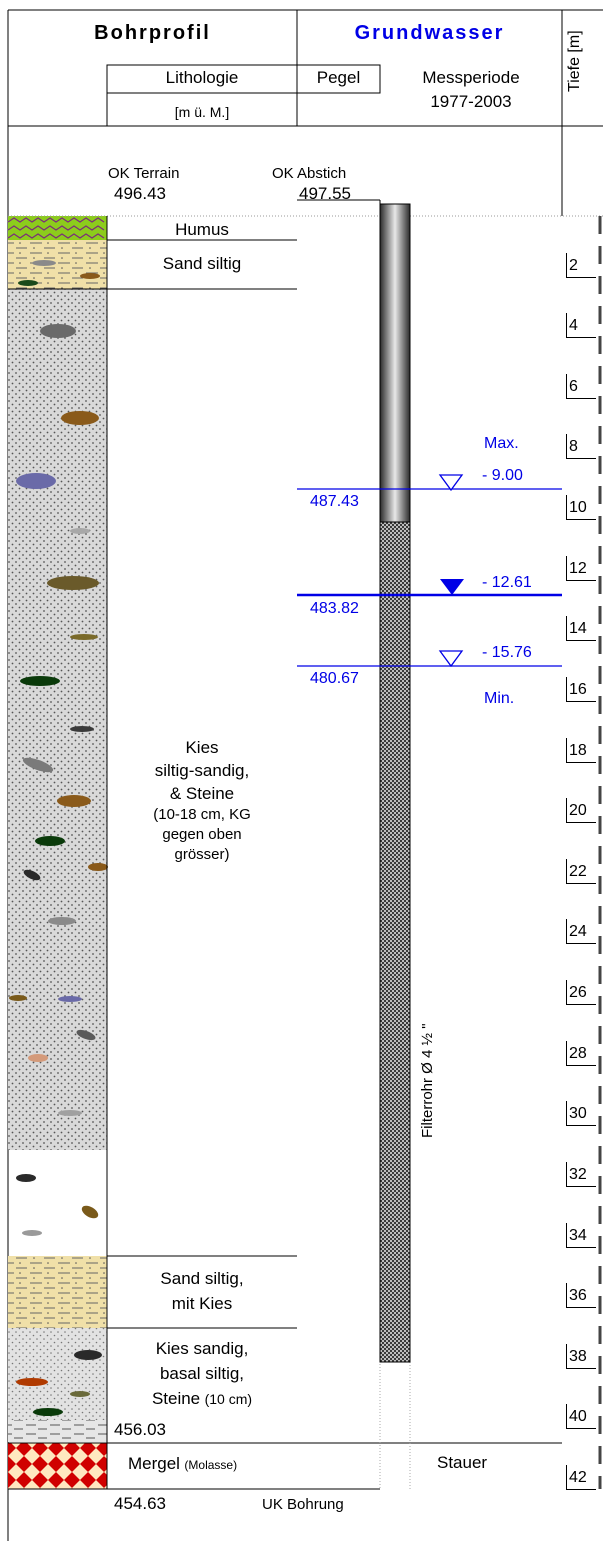  Describe the element at coordinates (334, 501) in the screenshot. I see `max-elevation: 487.43` at that location.